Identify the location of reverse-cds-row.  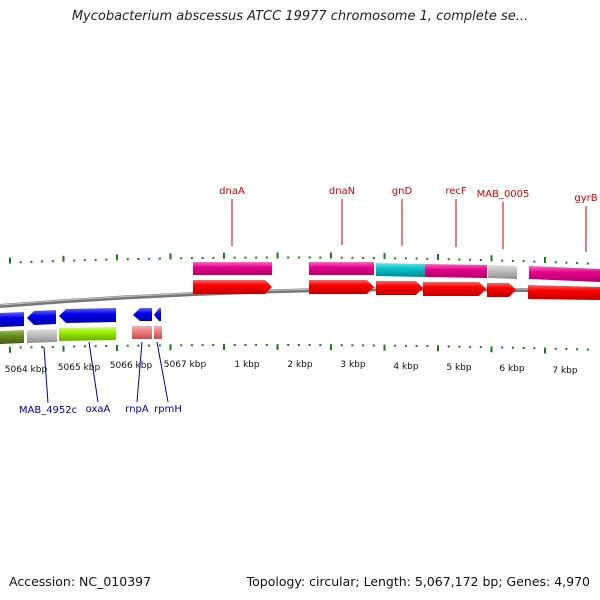
(81, 335).